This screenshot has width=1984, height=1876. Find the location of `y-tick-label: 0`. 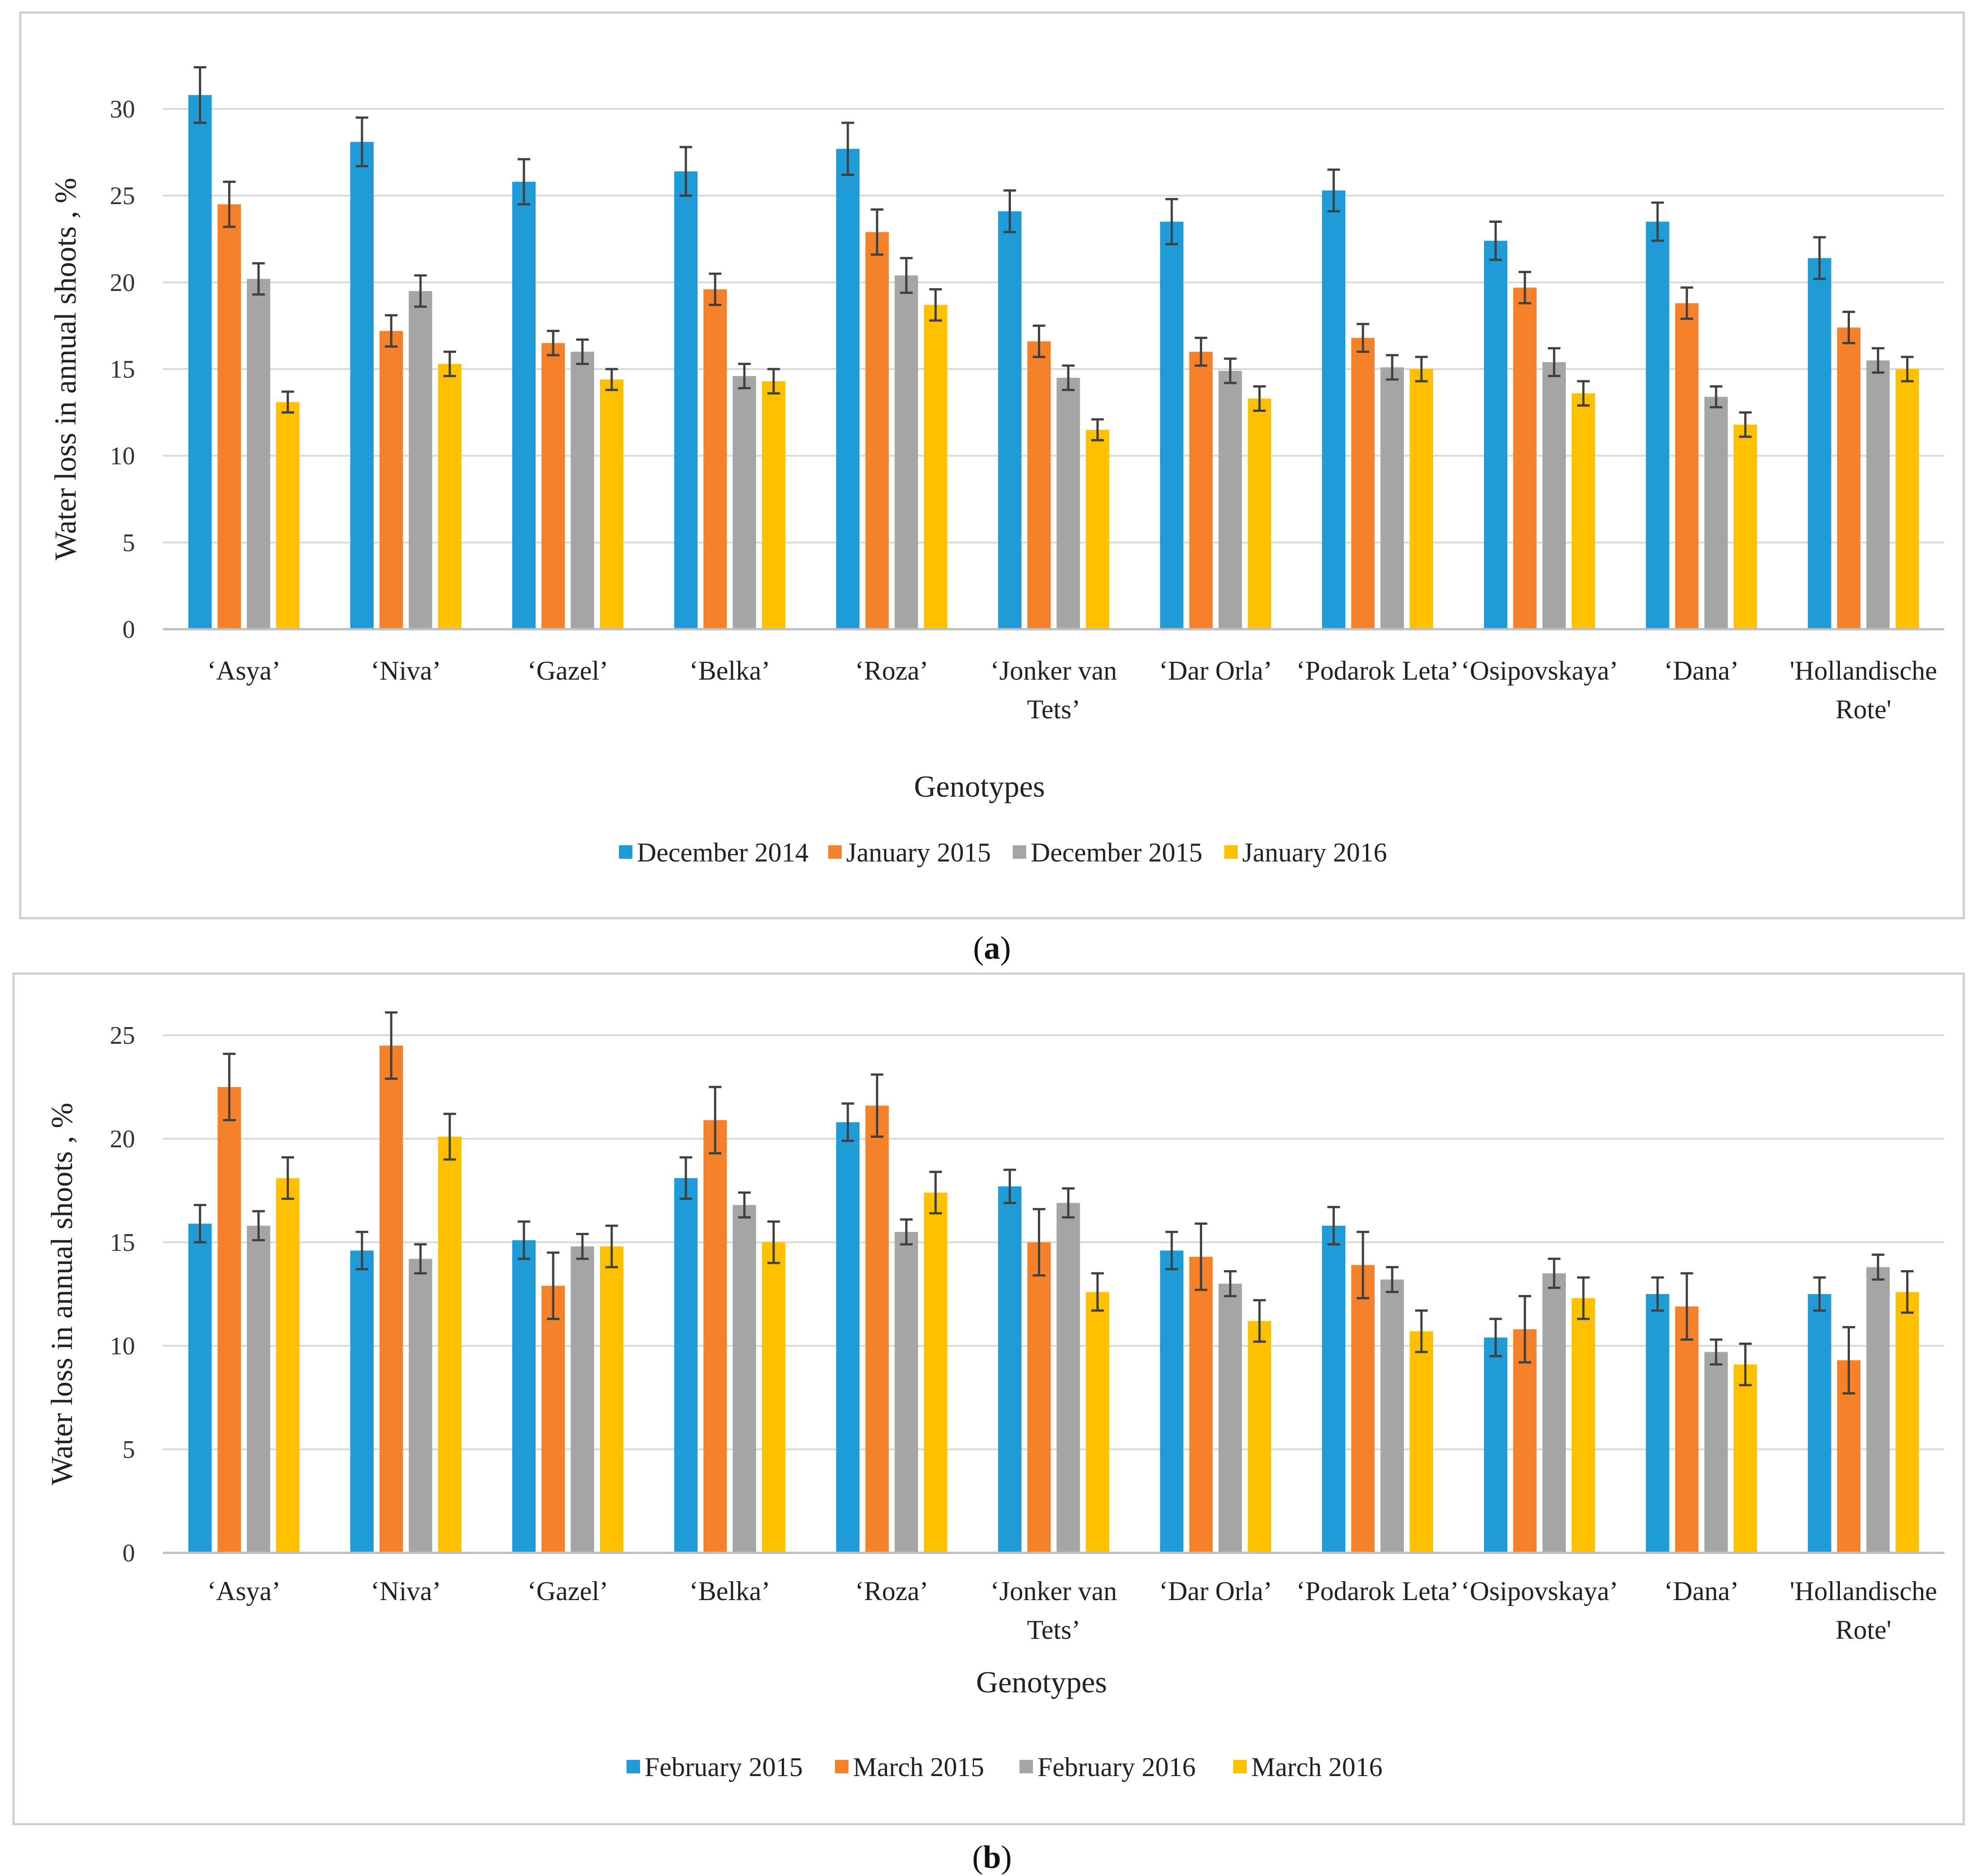

y-tick-label: 0 is located at coordinates (128, 630).